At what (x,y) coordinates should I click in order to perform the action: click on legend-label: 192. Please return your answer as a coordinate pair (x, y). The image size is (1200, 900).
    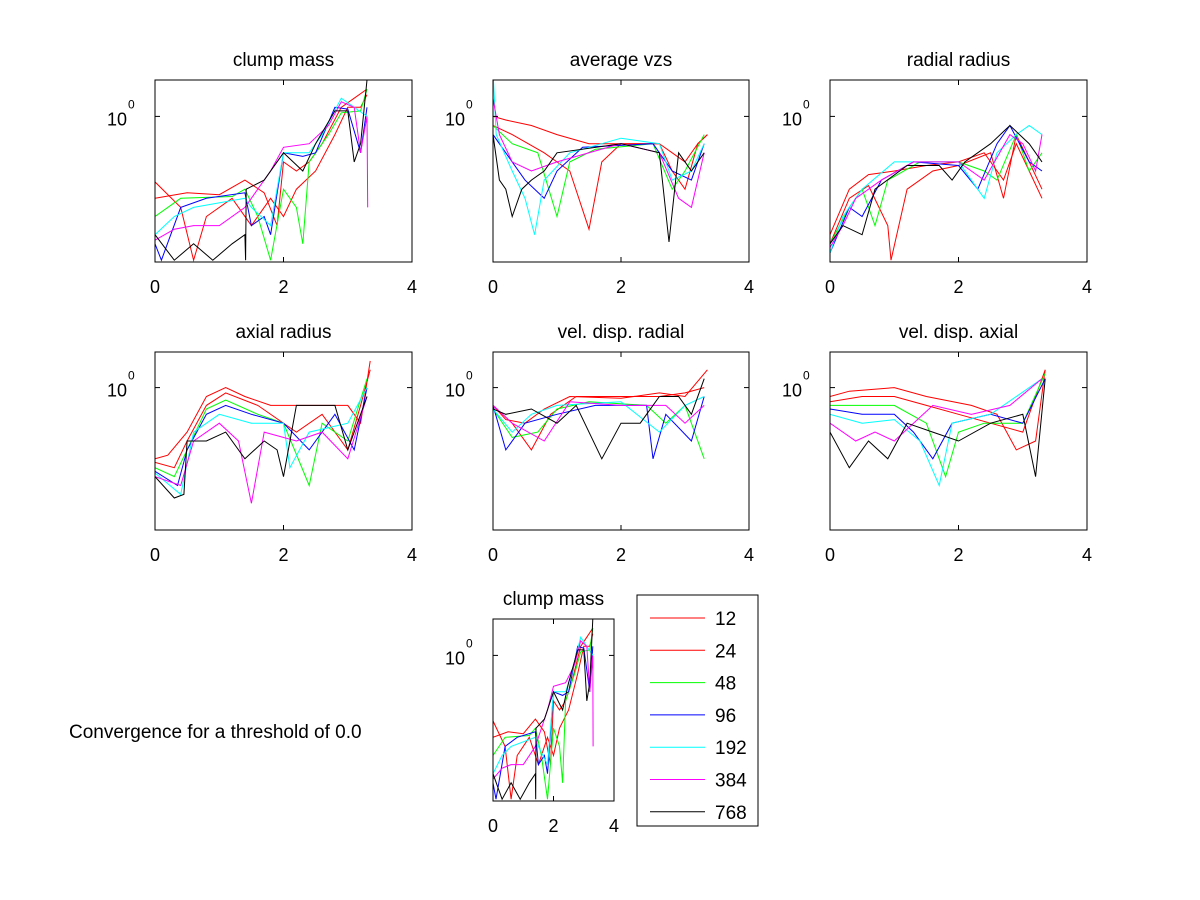
    Looking at the image, I should click on (731, 748).